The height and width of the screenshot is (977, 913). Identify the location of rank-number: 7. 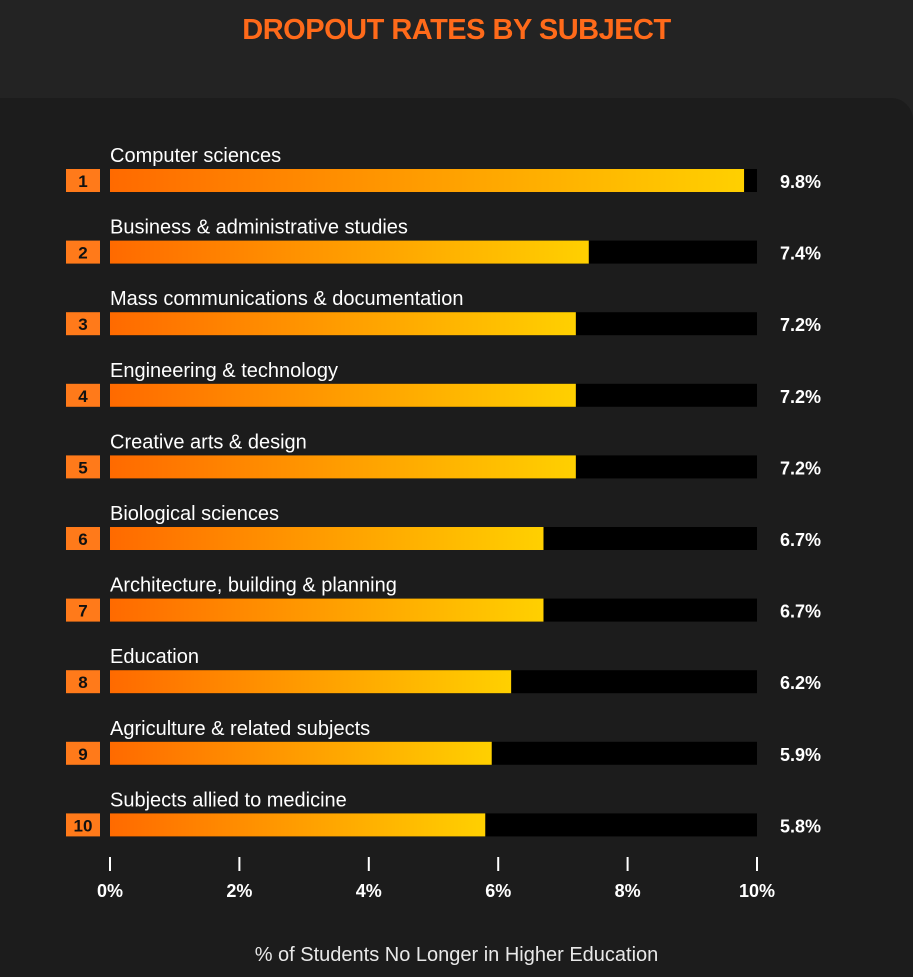
(82, 611).